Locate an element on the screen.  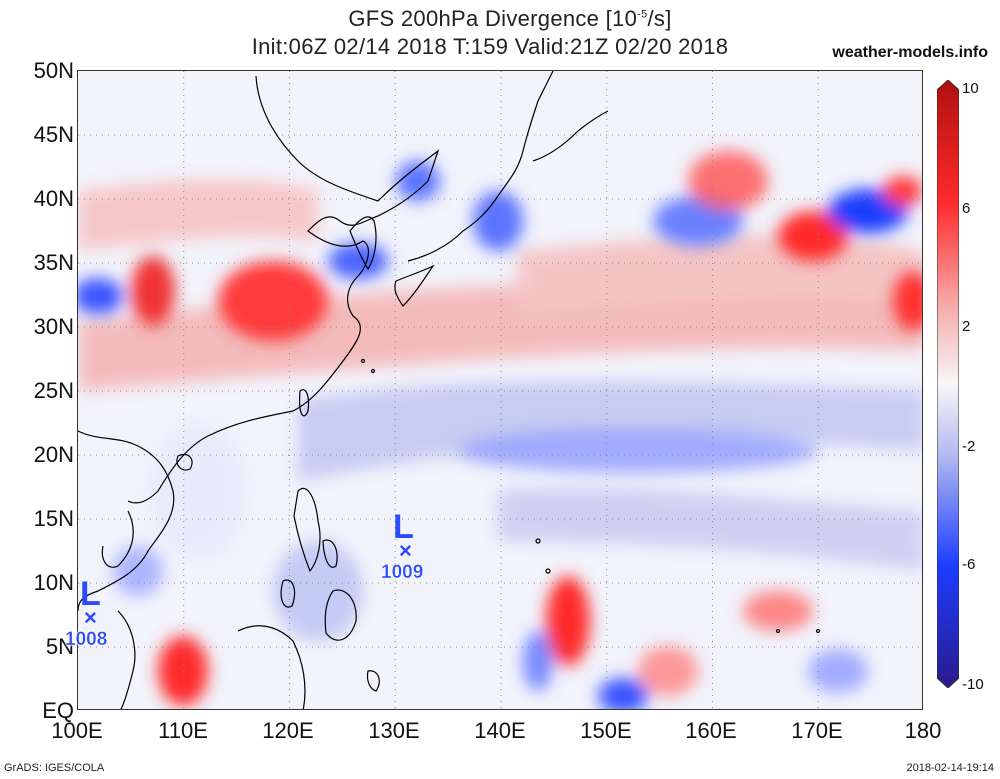
colorbar-tick: 10 is located at coordinates (970, 88).